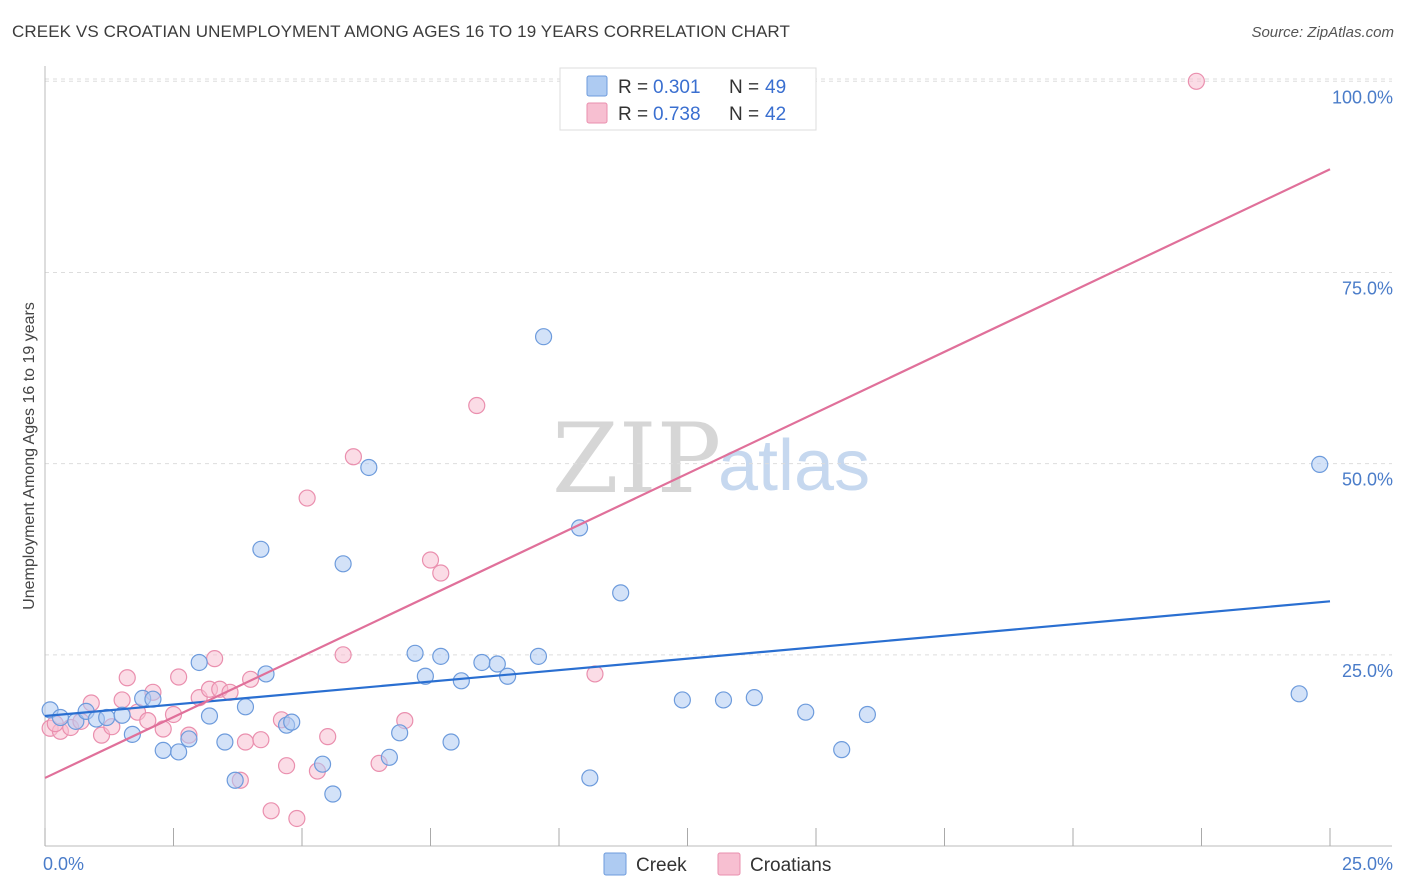  I want to click on y-axis-label: Unemployment Among Ages 16 to 19 years, so click(29, 456).